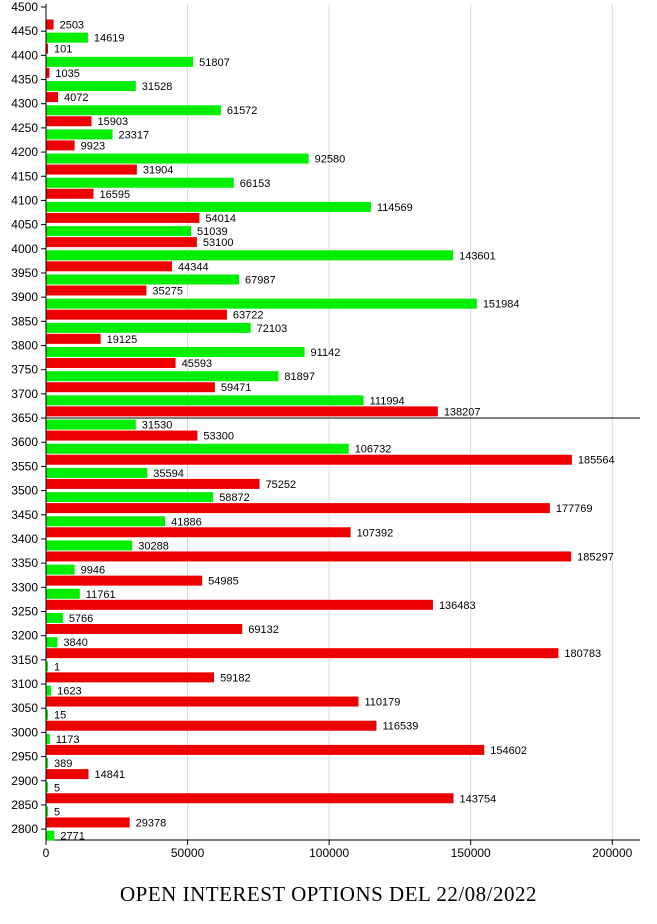 The image size is (657, 924). I want to click on green-value-label: 30288, so click(153, 546).